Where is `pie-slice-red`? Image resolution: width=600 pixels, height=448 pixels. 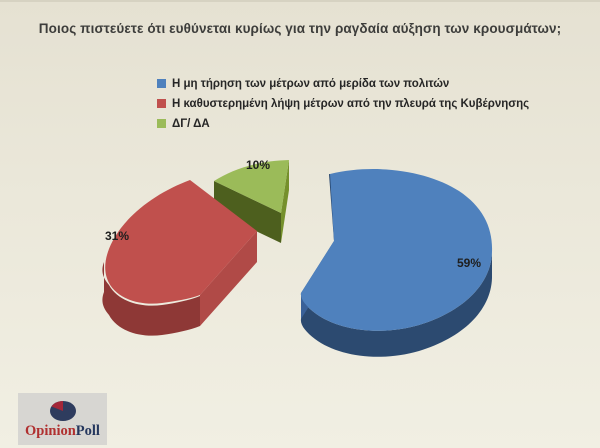 pie-slice-red is located at coordinates (179, 258).